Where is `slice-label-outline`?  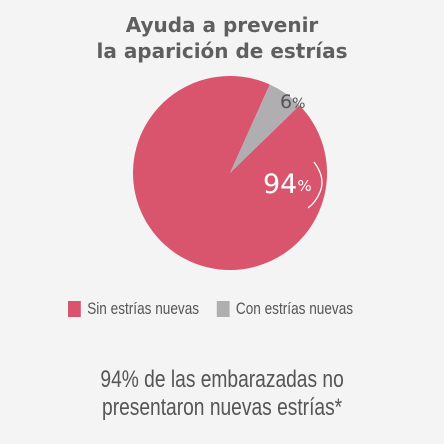 slice-label-outline is located at coordinates (315, 185).